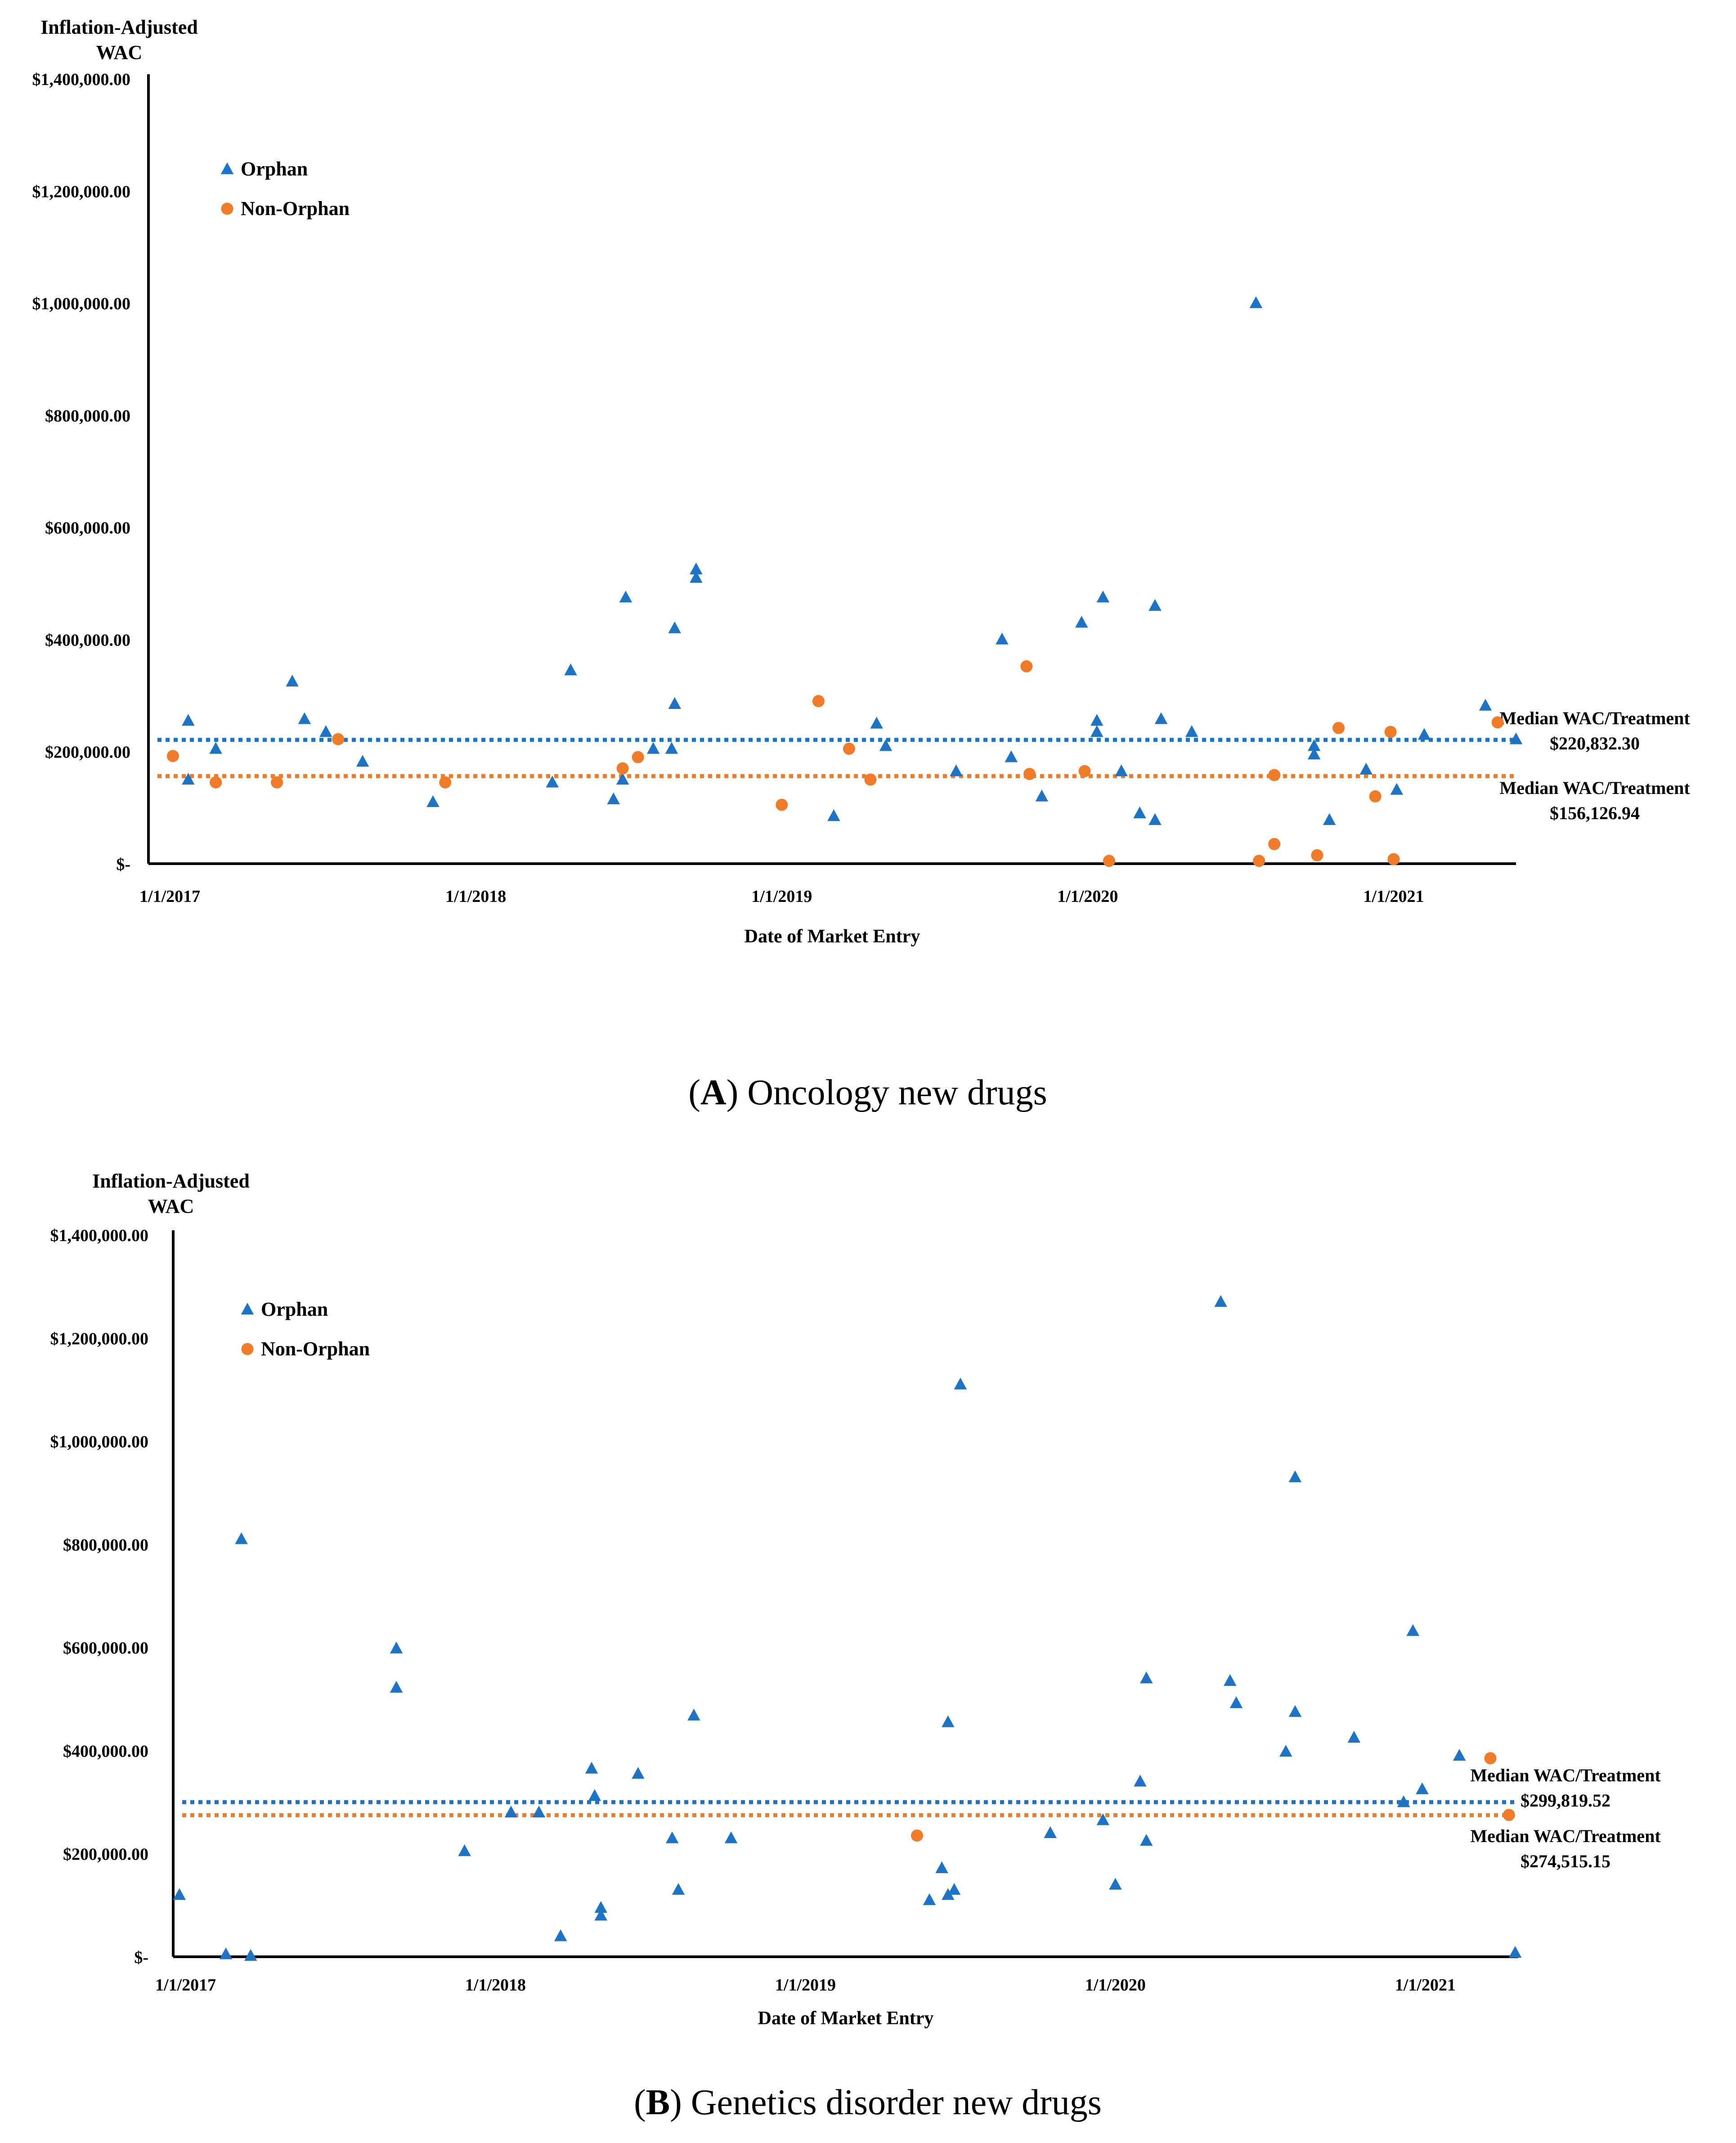 This screenshot has width=1736, height=2143. Describe the element at coordinates (81, 304) in the screenshot. I see `panel-a-y-tick-label: $1,000,000.00` at that location.